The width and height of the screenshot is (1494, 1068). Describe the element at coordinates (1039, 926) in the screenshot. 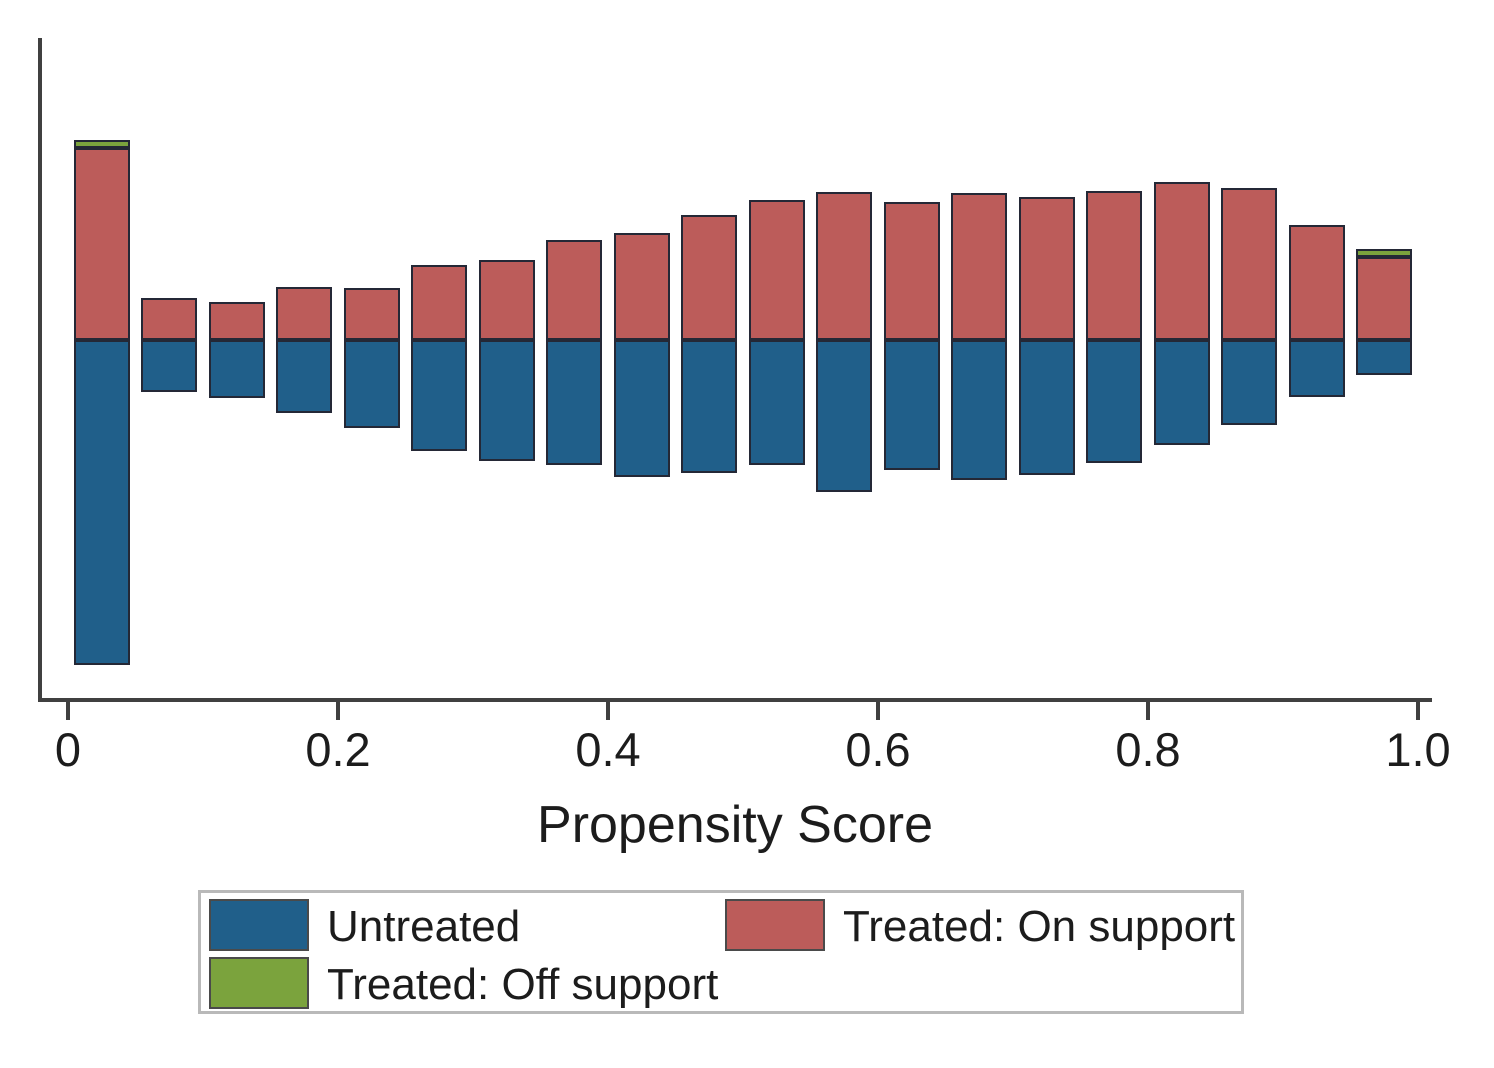

I see `legend-label-treated-on-support: Treated: On support` at that location.